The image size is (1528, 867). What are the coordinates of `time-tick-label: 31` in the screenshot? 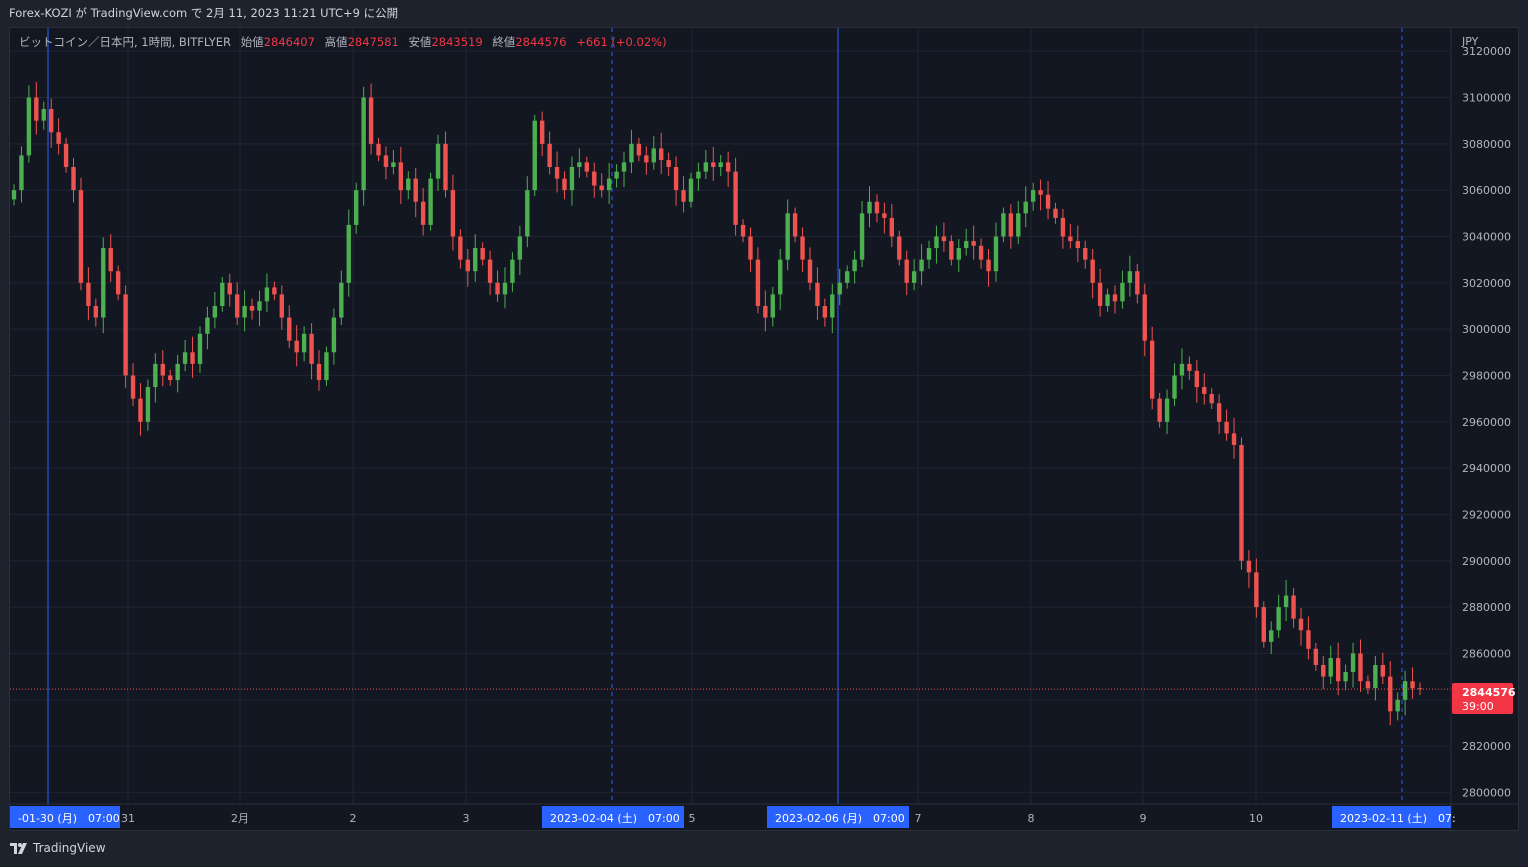 It's located at (128, 818).